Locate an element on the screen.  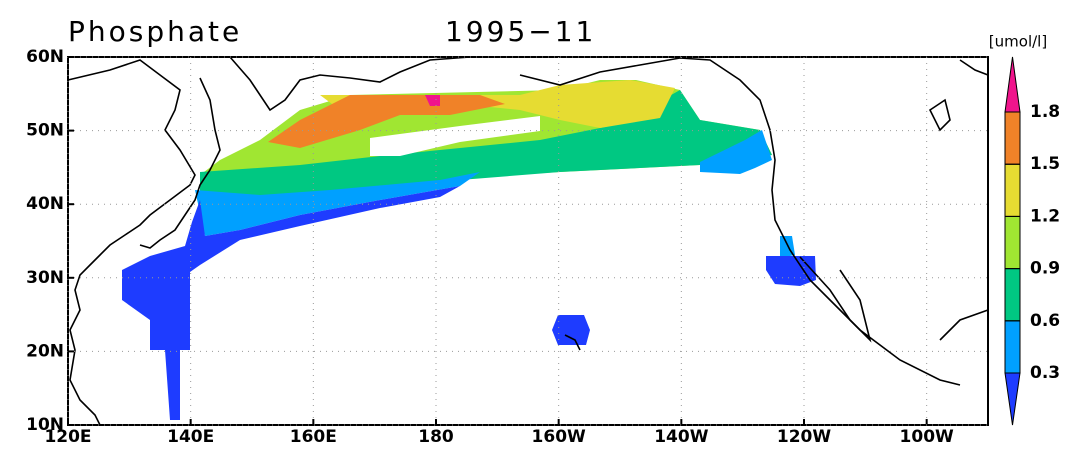
x-tick-label: 160E is located at coordinates (313, 437).